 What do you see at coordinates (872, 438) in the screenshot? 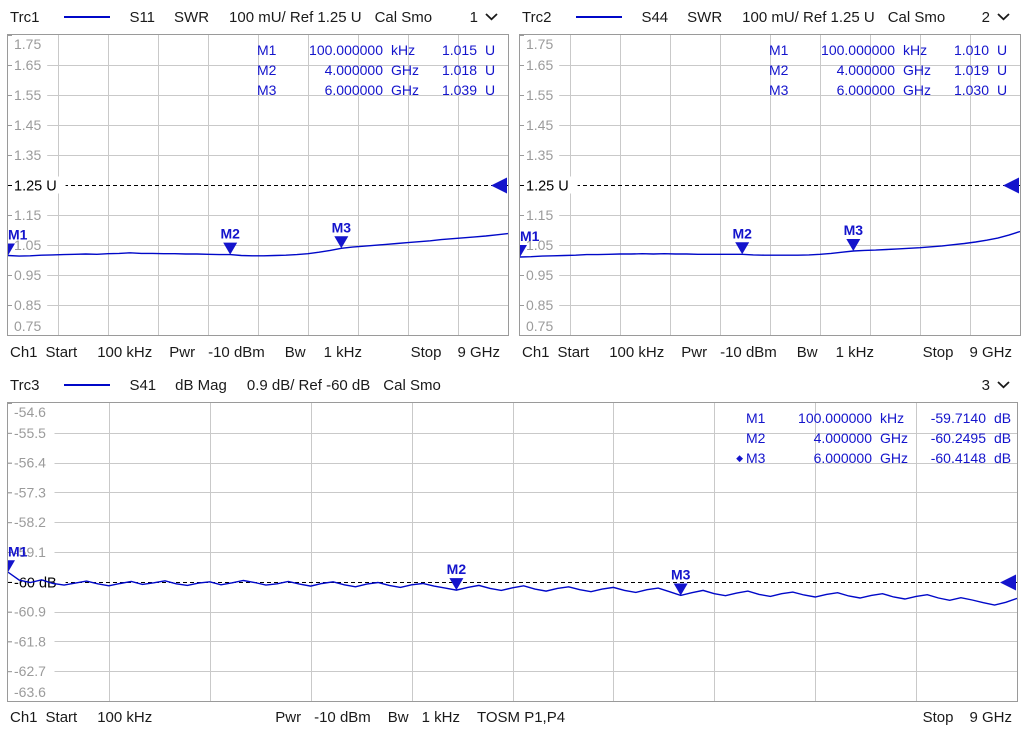
I see `marker-readout-row-m2: M2 4.000000 GHz -60.2495 dB` at bounding box center [872, 438].